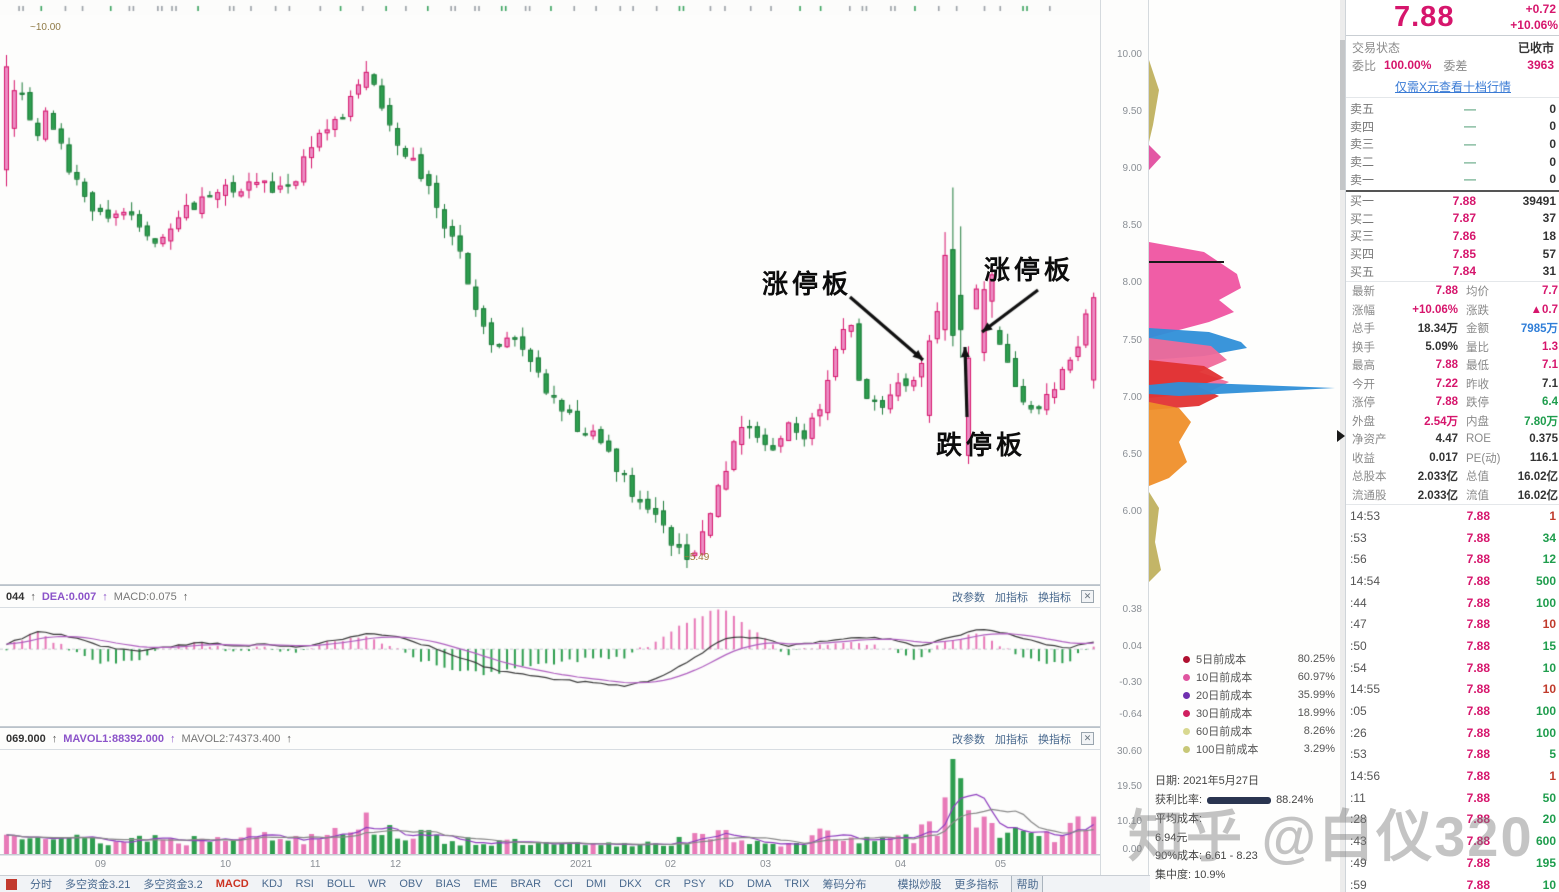  What do you see at coordinates (1452, 127) in the screenshot?
I see `ask-row: 卖四 — 0` at bounding box center [1452, 127].